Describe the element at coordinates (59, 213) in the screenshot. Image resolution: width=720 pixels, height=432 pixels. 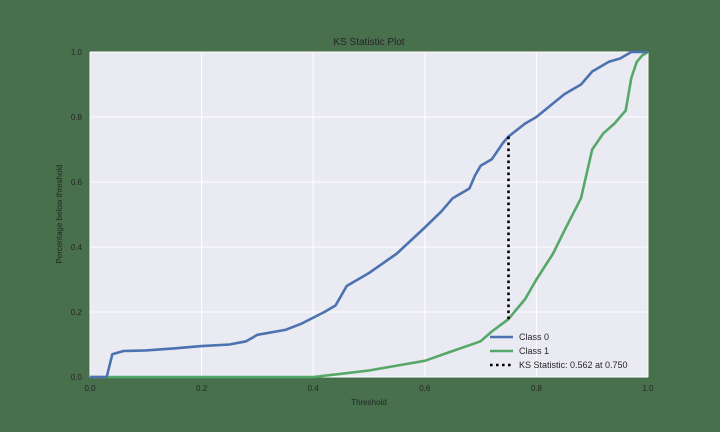
I see `y-axis-label: Percentage below threshold` at that location.